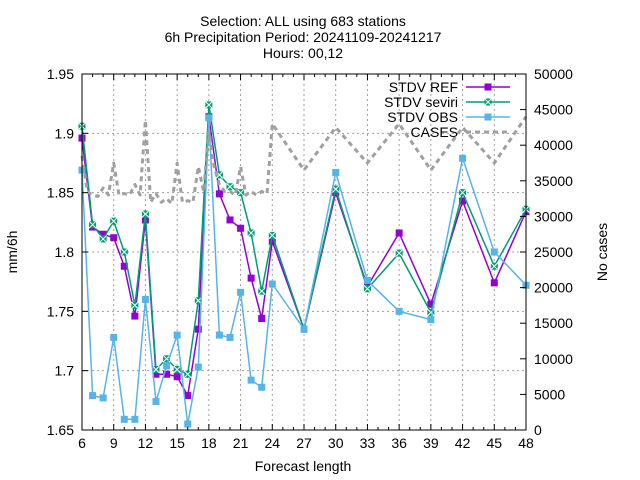  I want to click on x-tick-label: 48, so click(526, 443).